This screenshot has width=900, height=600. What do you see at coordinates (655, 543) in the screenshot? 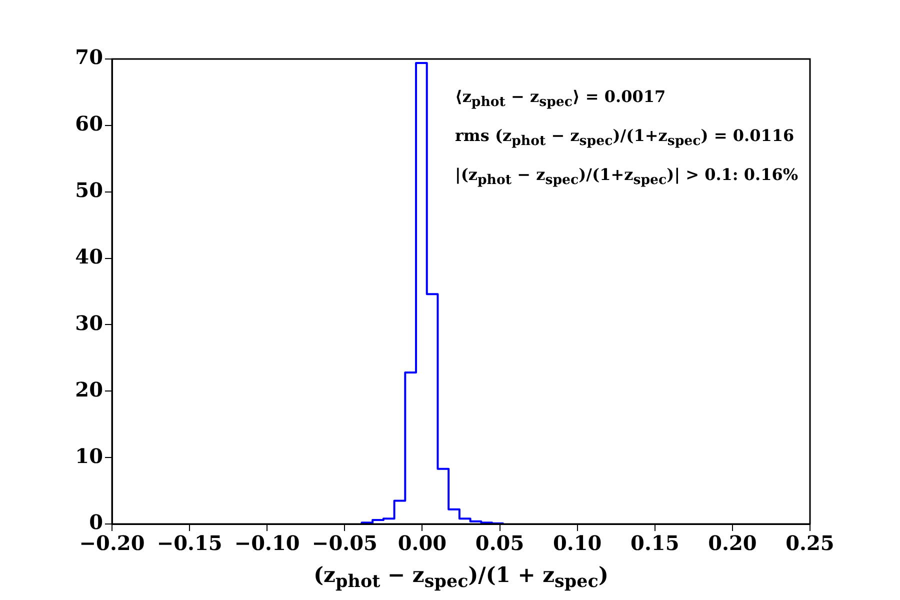
I see `x-tick-label: 0.15` at bounding box center [655, 543].